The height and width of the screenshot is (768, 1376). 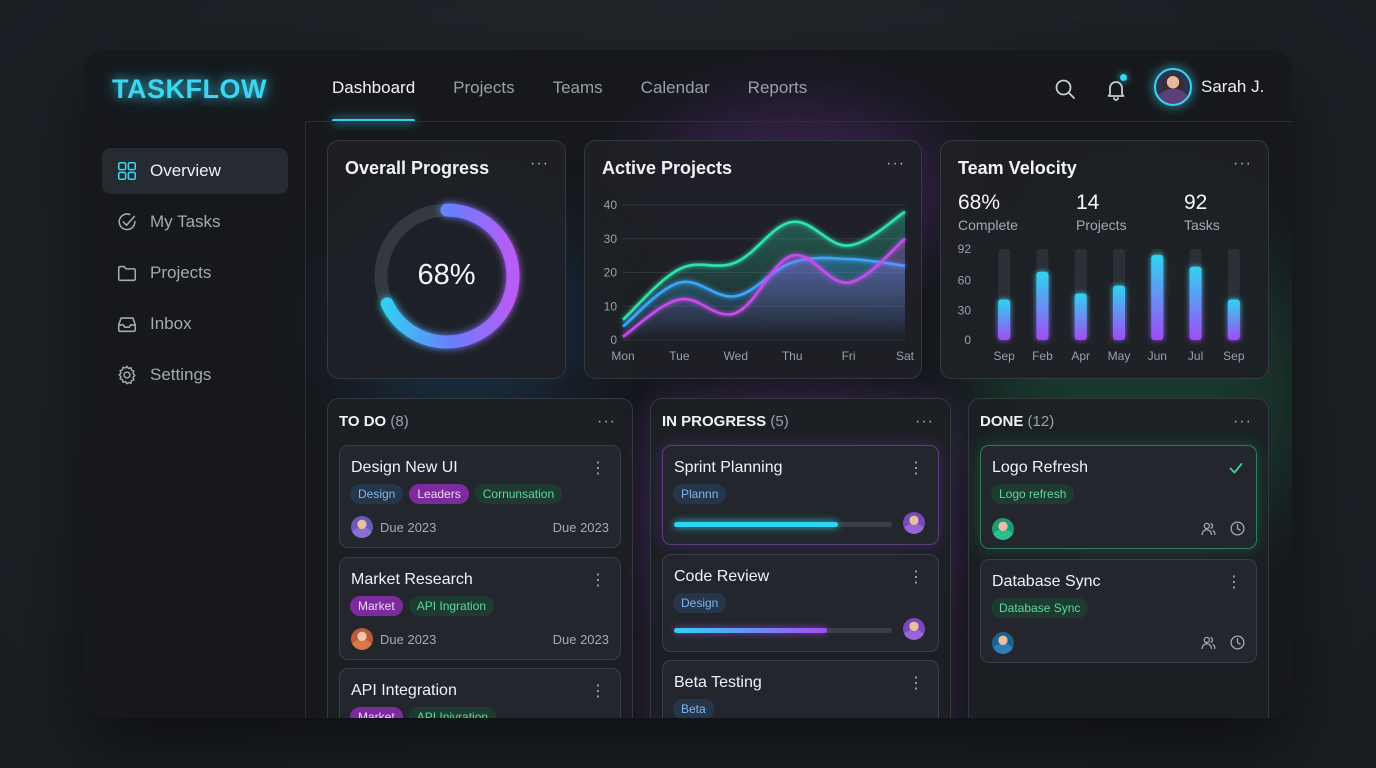 I want to click on nav-dashboard: Dashboard, so click(x=374, y=86).